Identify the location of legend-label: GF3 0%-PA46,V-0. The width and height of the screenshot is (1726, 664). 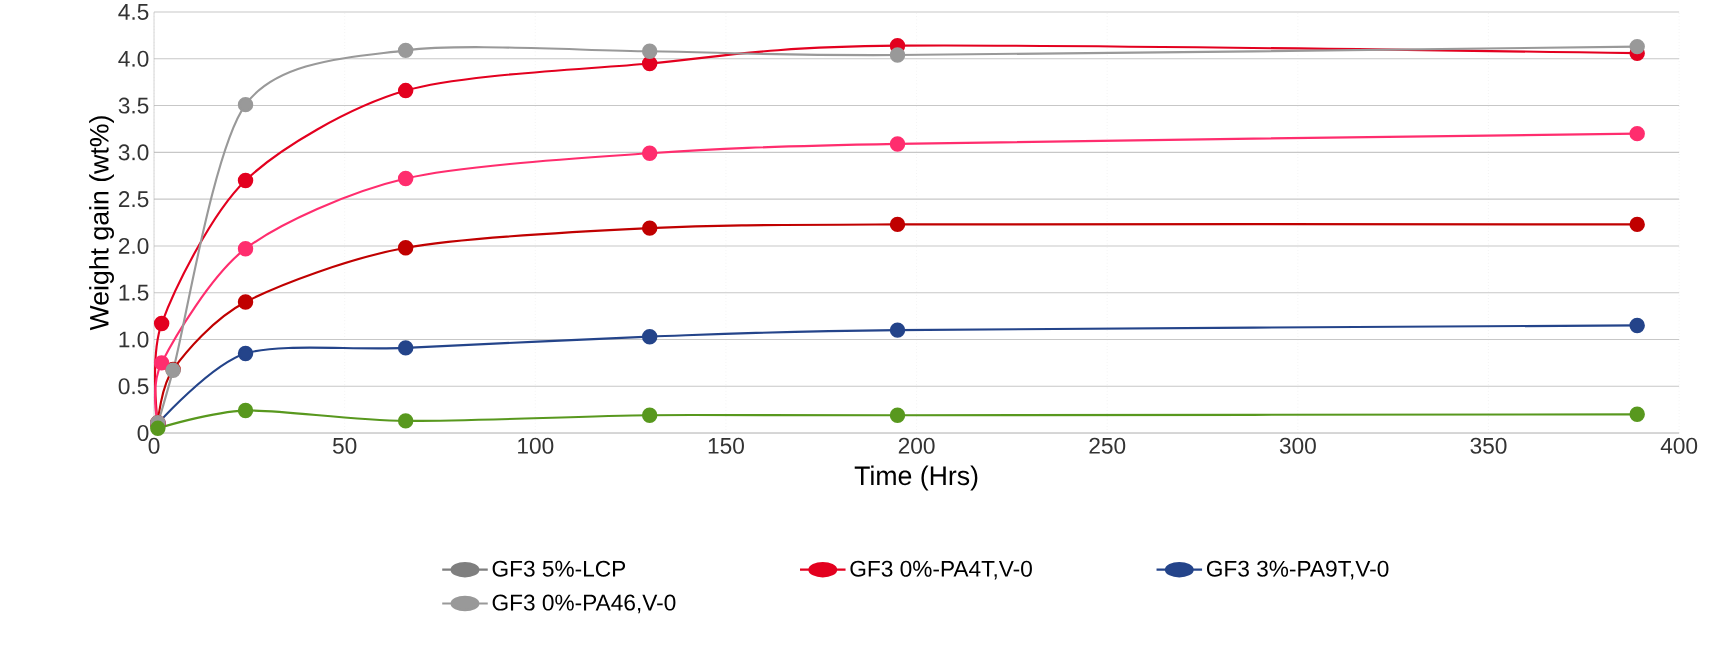
(584, 604).